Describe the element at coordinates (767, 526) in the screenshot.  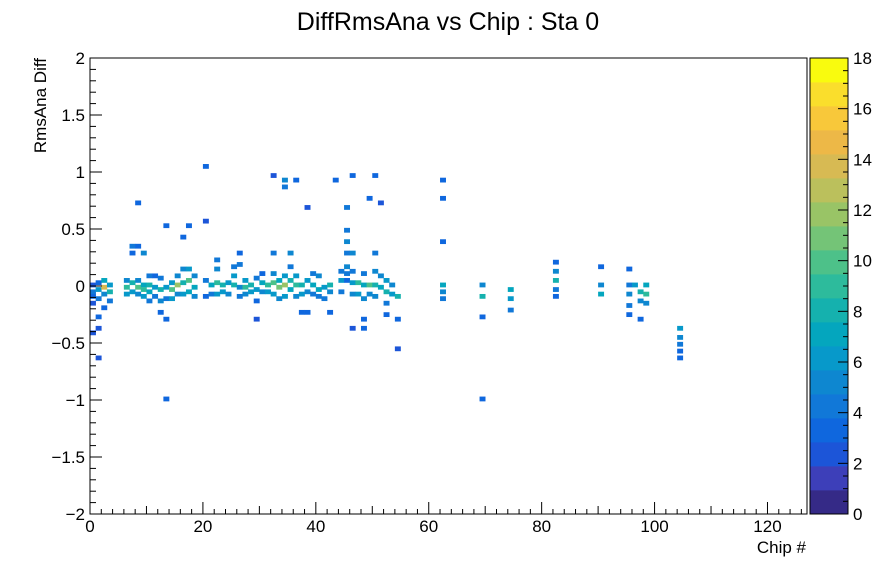
I see `x-tick-label: 120` at that location.